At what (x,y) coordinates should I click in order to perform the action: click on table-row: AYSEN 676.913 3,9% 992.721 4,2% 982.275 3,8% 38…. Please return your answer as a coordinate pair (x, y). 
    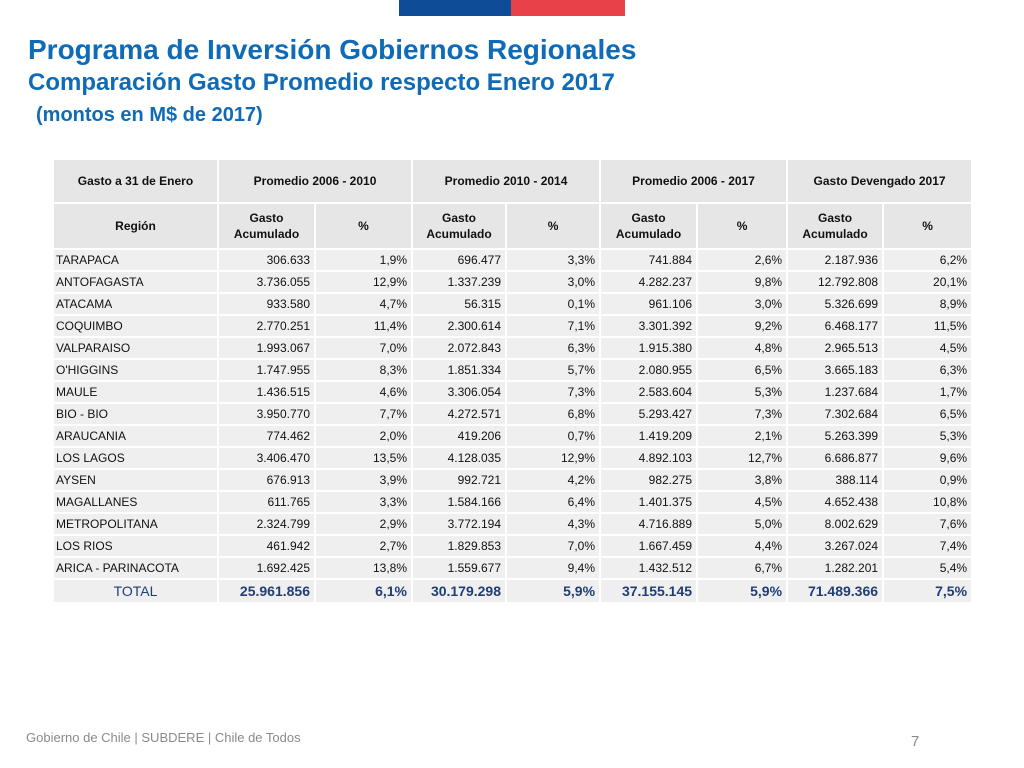
    Looking at the image, I should click on (513, 480).